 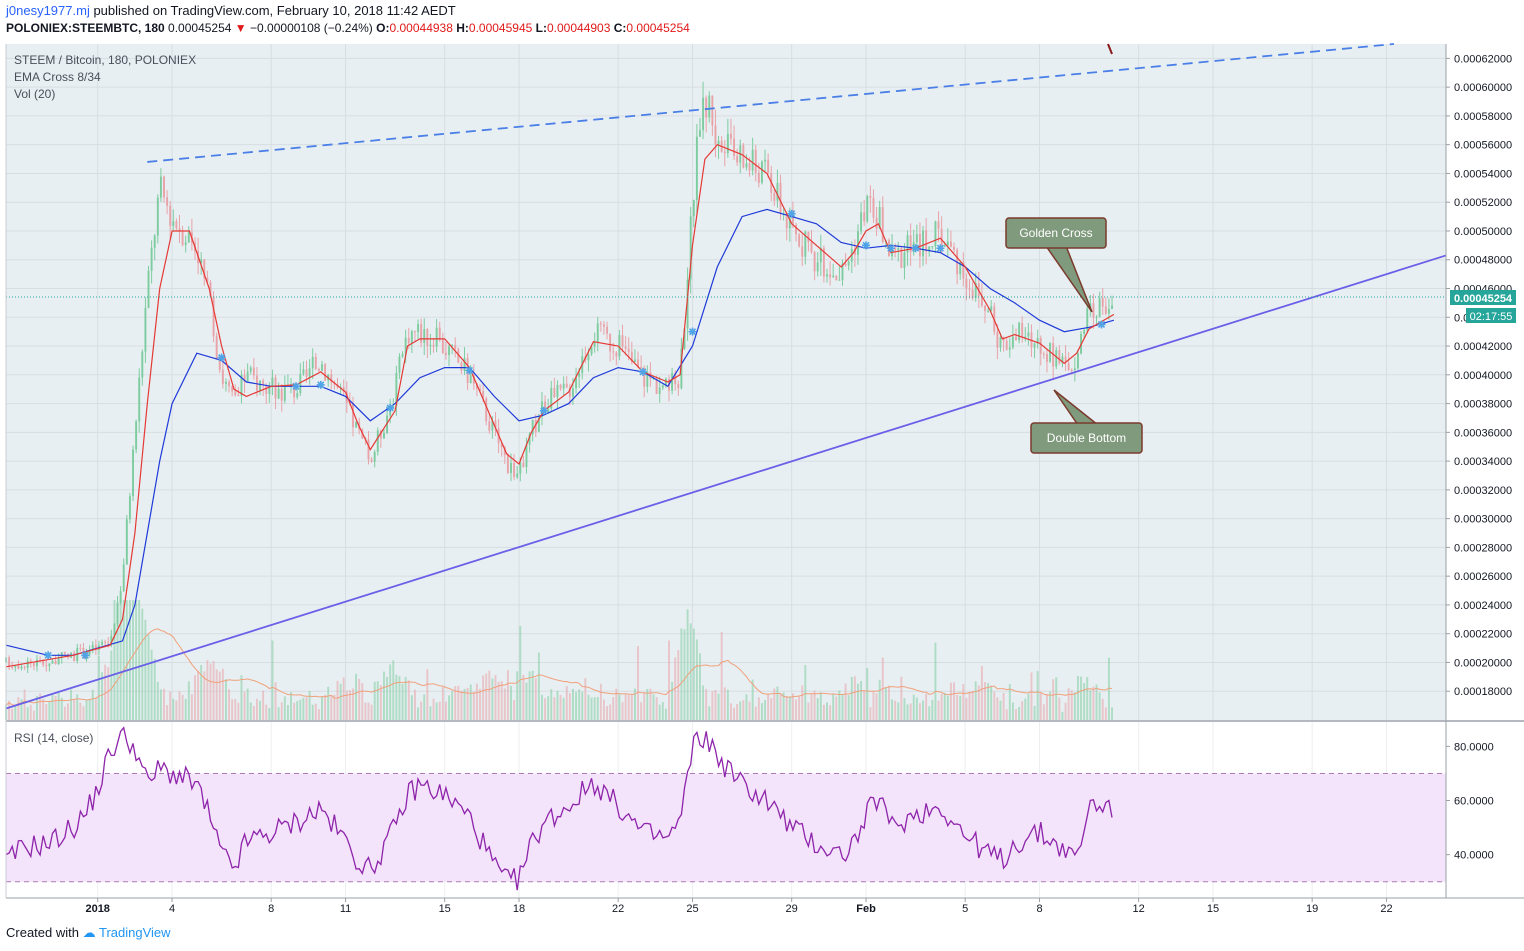 I want to click on golden-cross-callout: Golden Cross, so click(x=1056, y=265).